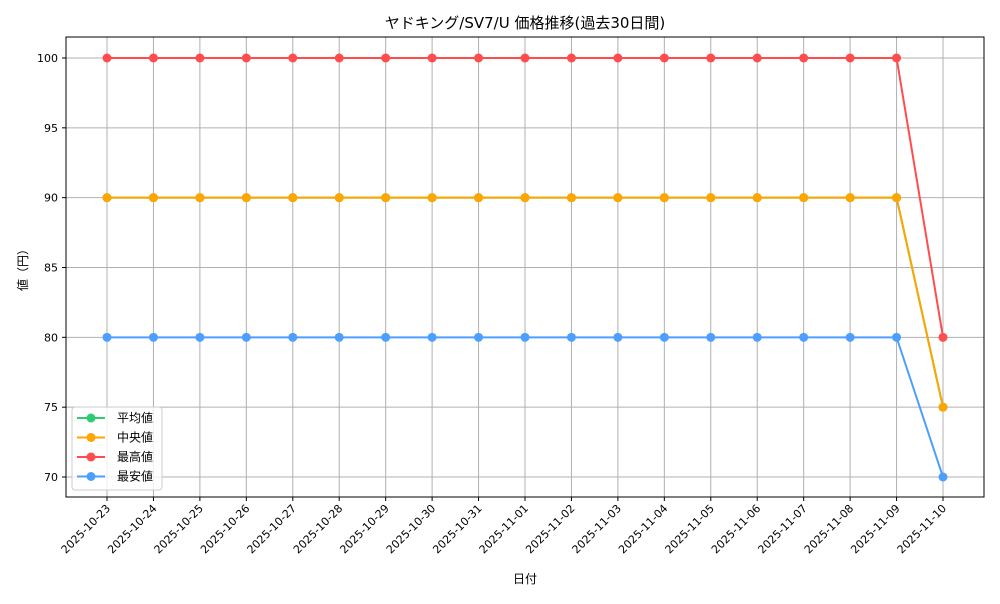 Image resolution: width=1000 pixels, height=604 pixels. Describe the element at coordinates (51, 337) in the screenshot. I see `y-tick-label: 80` at that location.